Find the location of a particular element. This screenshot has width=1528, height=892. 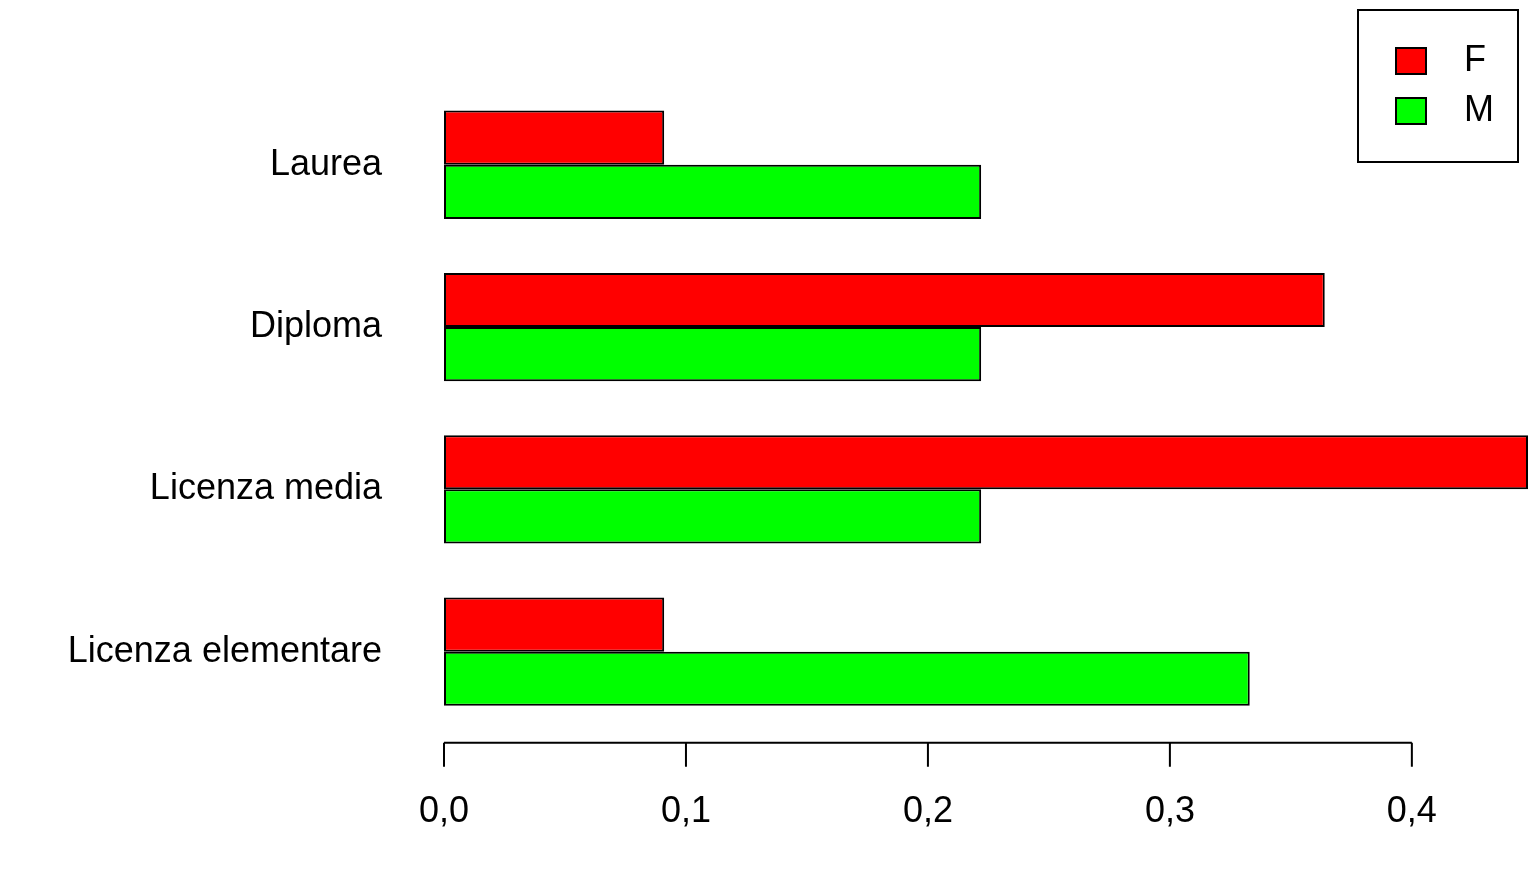

y-tick-label: Laurea is located at coordinates (326, 162).